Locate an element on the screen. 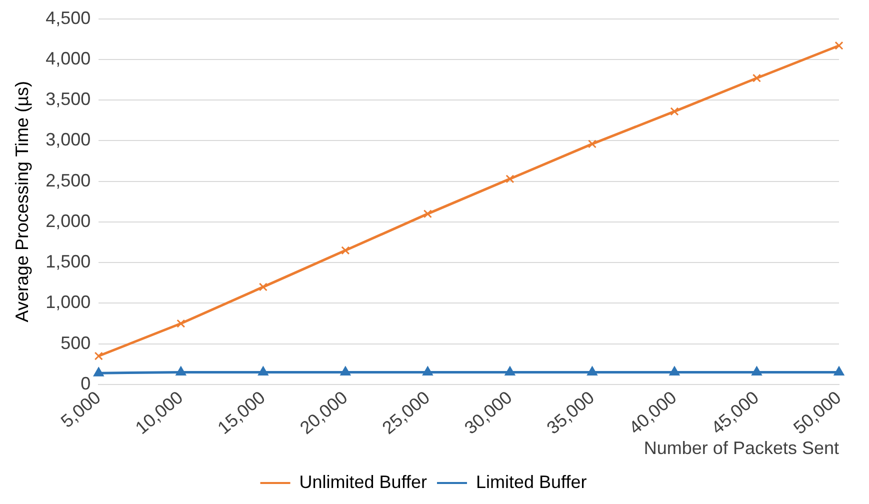 This screenshot has width=869, height=504. x-axis-title: Number of Packets Sent is located at coordinates (741, 448).